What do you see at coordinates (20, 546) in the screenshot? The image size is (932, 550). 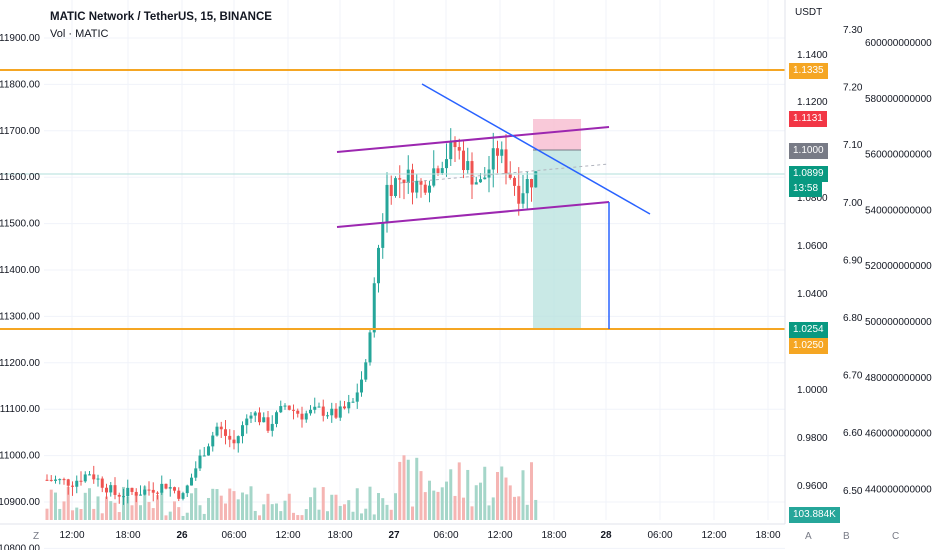 I see `left-tick-label: 10800.00` at bounding box center [20, 546].